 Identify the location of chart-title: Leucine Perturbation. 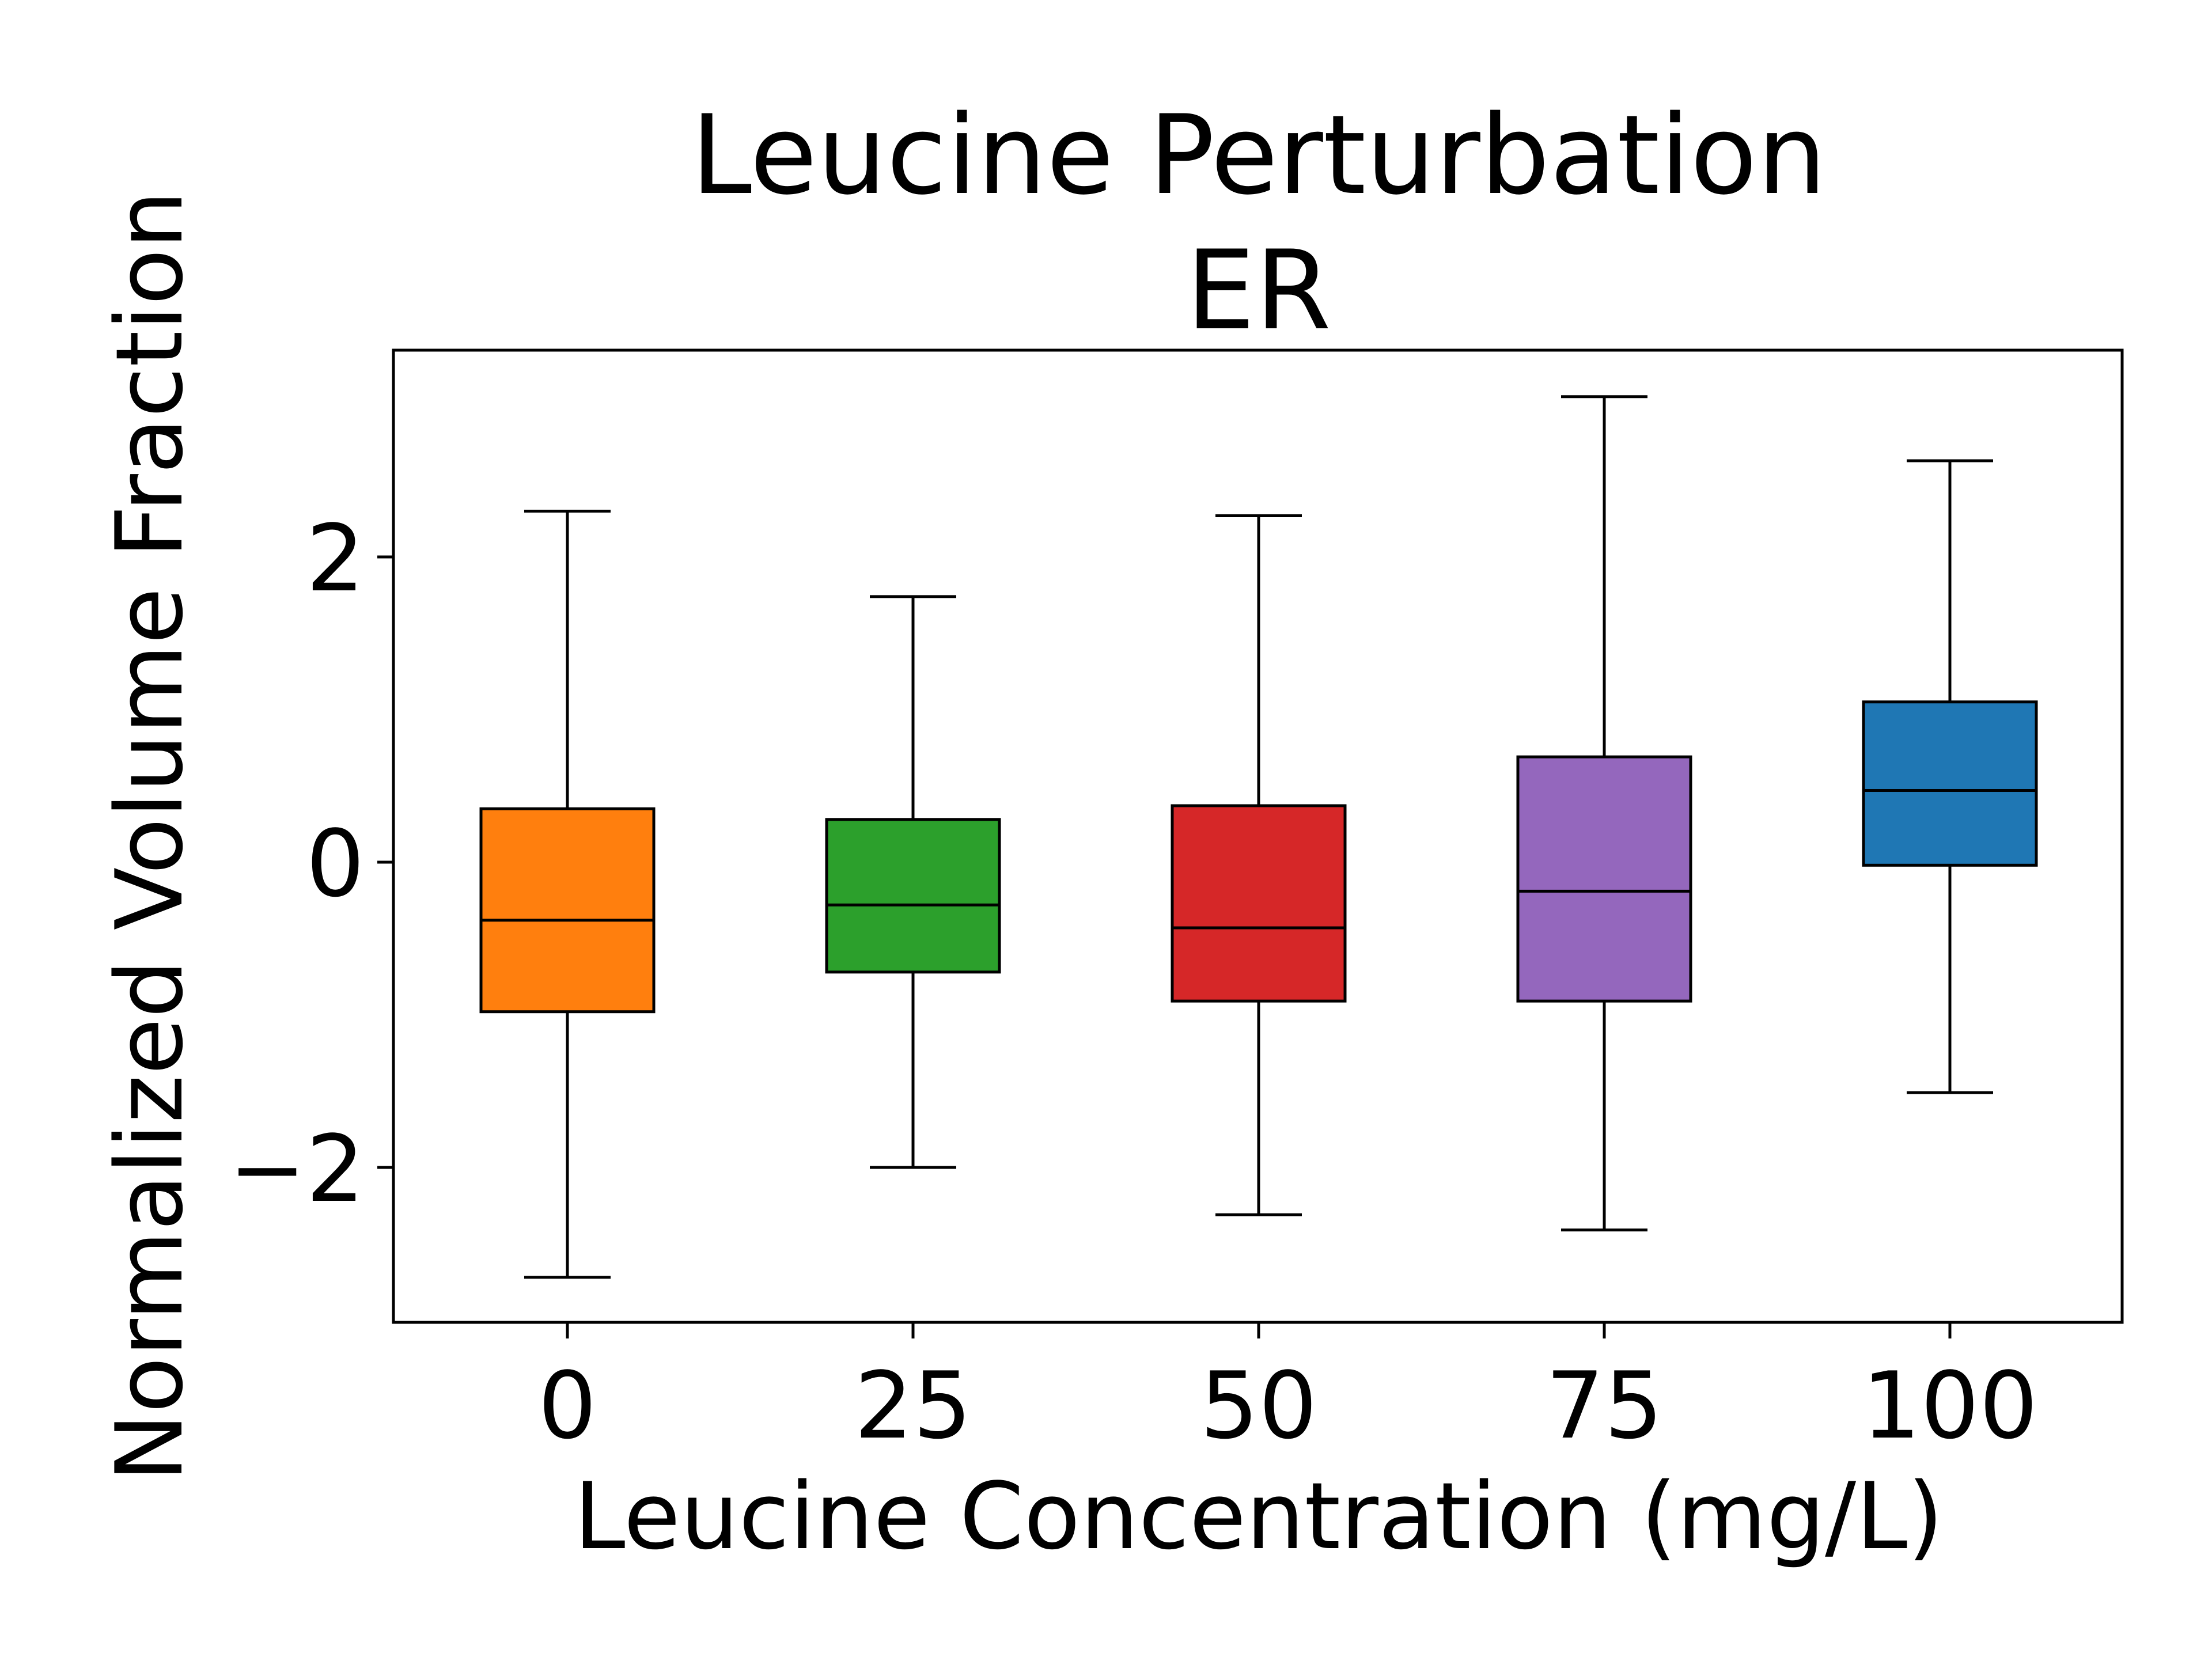
(1259, 155).